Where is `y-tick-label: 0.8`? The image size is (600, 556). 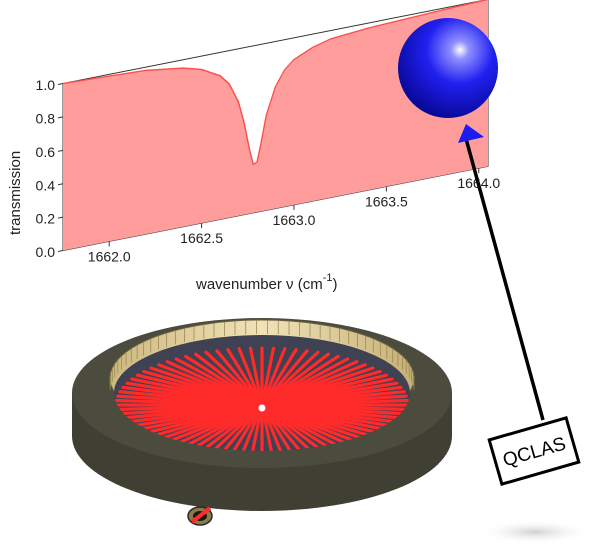
y-tick-label: 0.8 is located at coordinates (46, 119).